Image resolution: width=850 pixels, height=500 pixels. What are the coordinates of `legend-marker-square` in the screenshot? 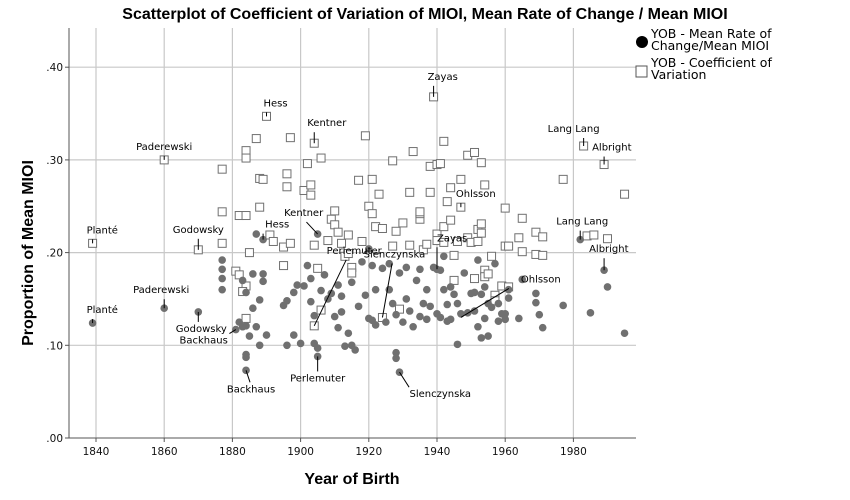 It's located at (641, 71).